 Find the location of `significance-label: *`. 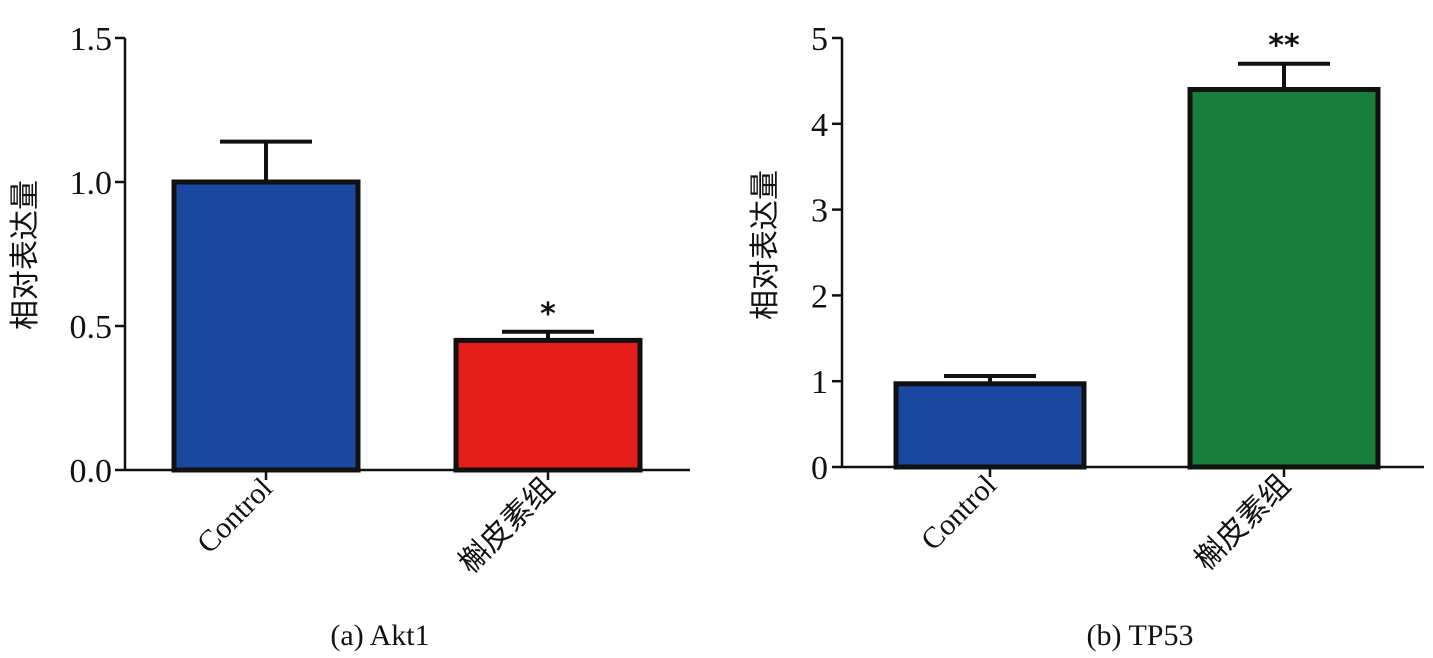

significance-label: * is located at coordinates (548, 314).